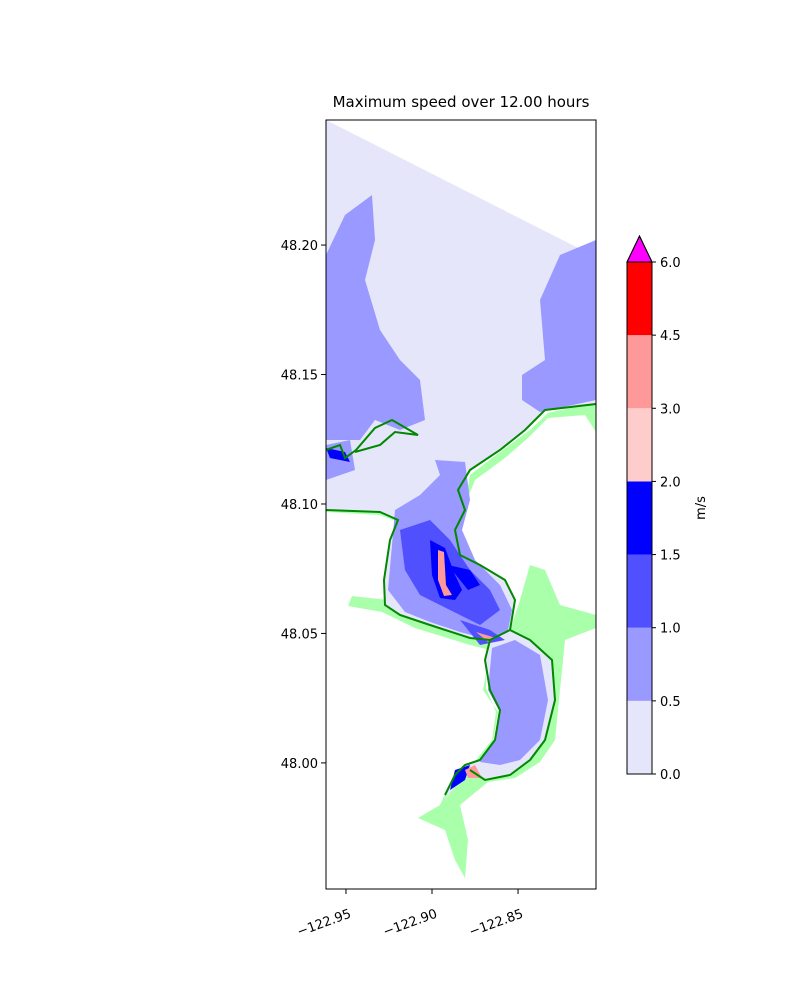  What do you see at coordinates (670, 409) in the screenshot?
I see `colorbar-tick-label: 3.0` at bounding box center [670, 409].